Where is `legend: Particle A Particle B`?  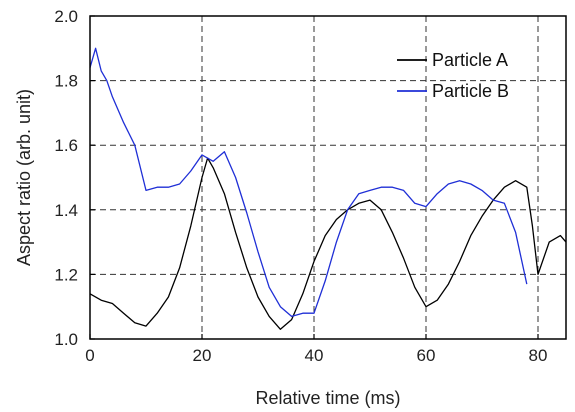
legend: Particle A Particle B is located at coordinates (453, 75).